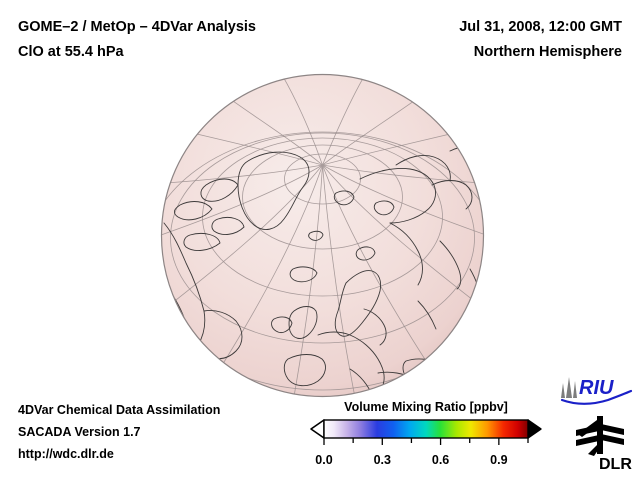  I want to click on colorbar-ticks, so click(426, 441).